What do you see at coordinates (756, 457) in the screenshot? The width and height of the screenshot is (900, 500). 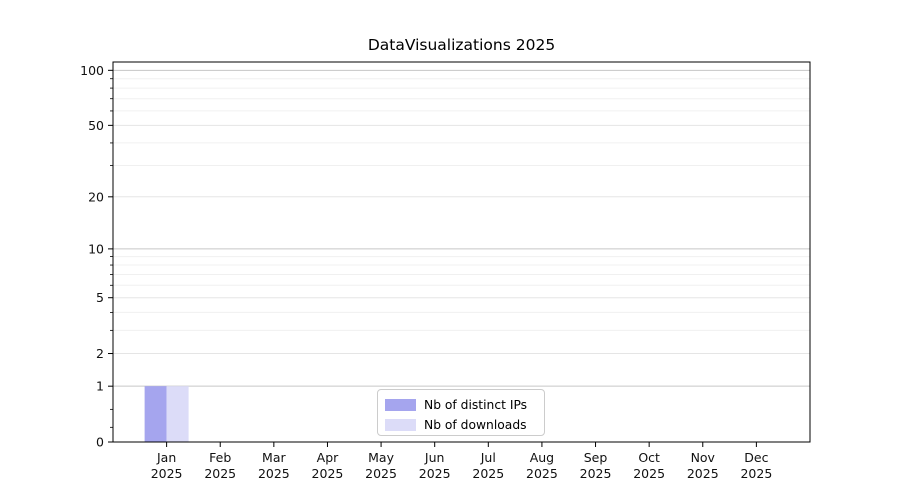 I see `x-tick-label-month: Dec` at bounding box center [756, 457].